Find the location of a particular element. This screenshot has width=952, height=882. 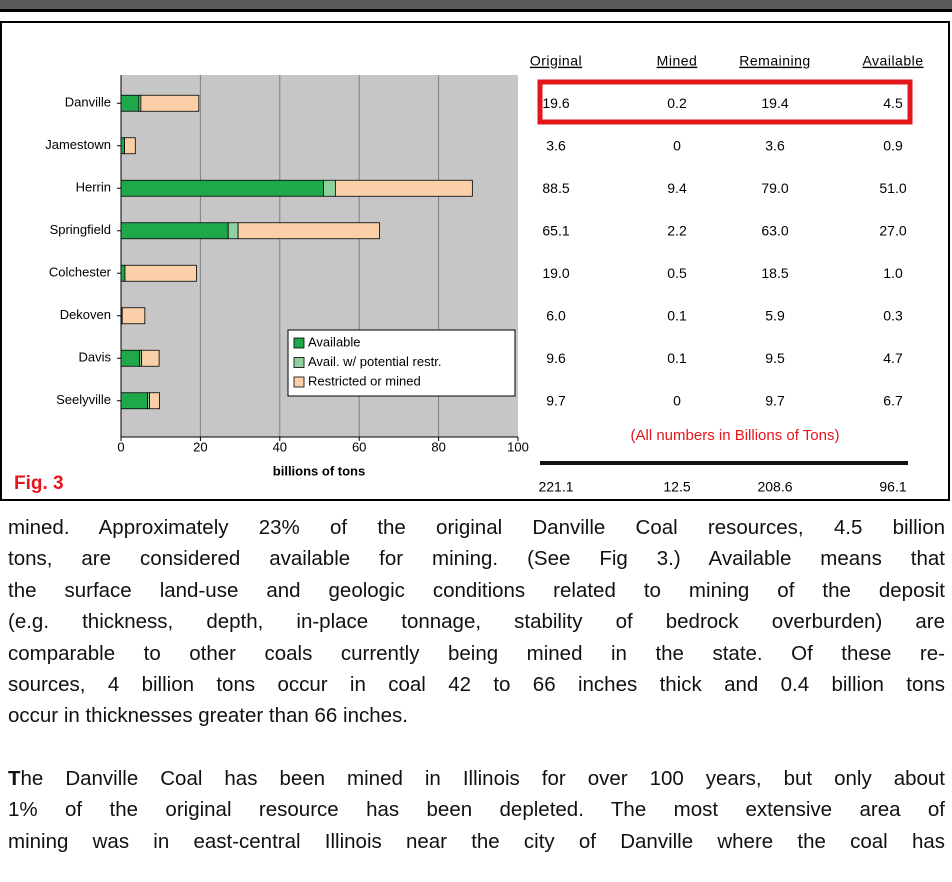

top-bar is located at coordinates (476, 5).